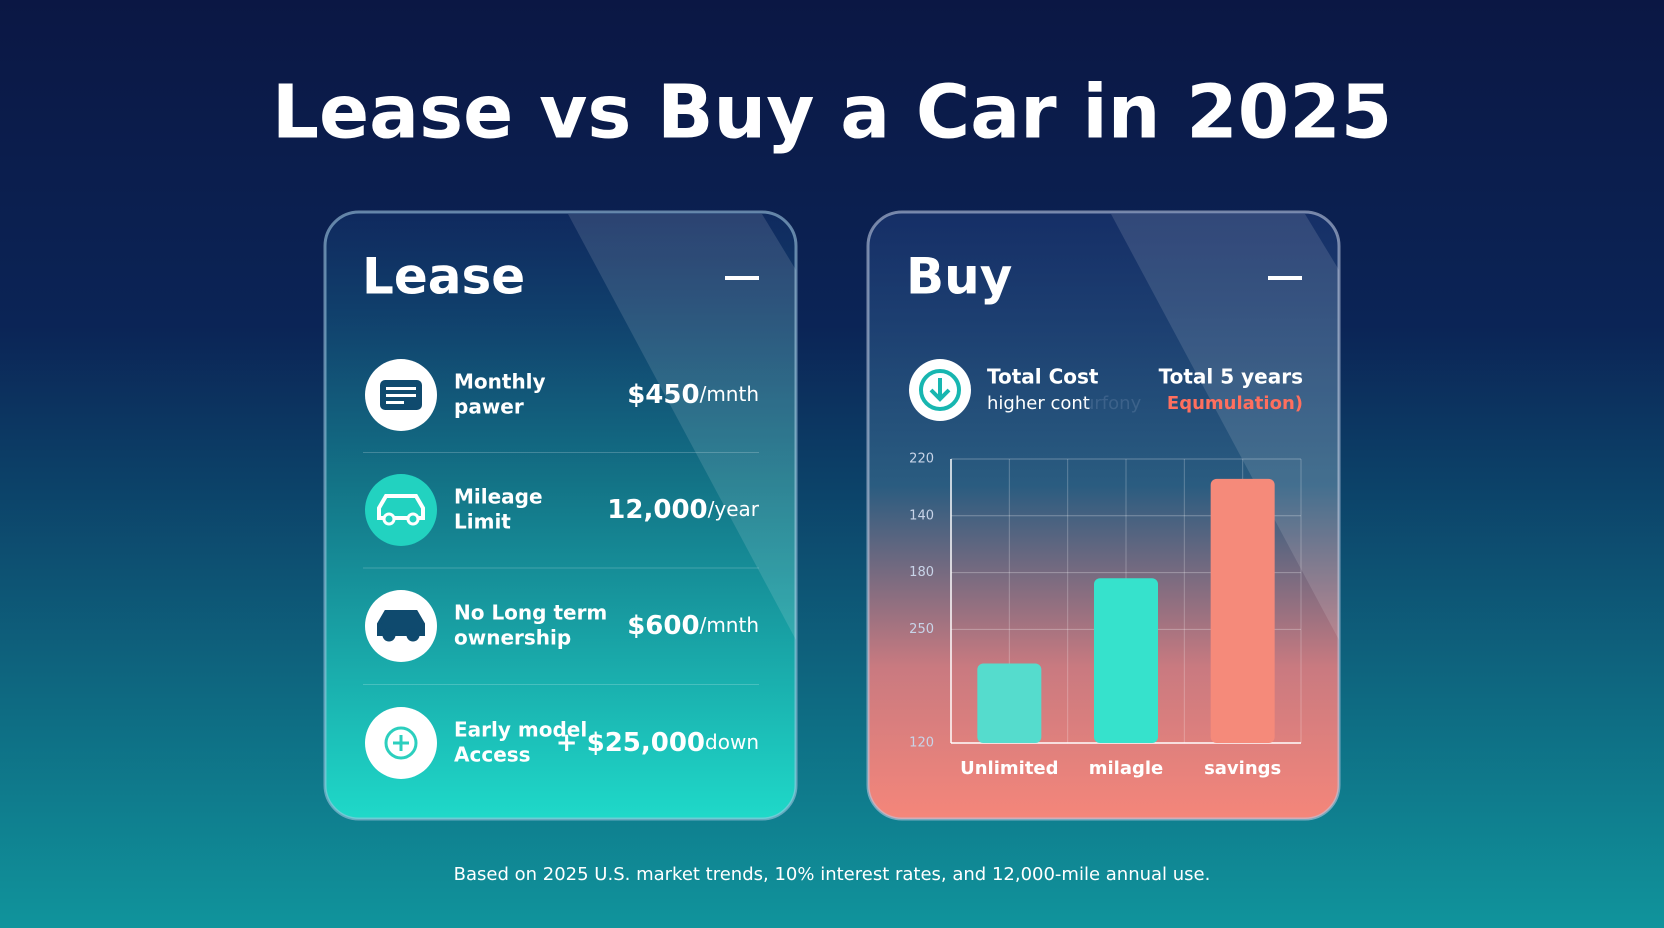 This screenshot has height=928, width=1664. I want to click on row-label: No Long term, so click(530, 613).